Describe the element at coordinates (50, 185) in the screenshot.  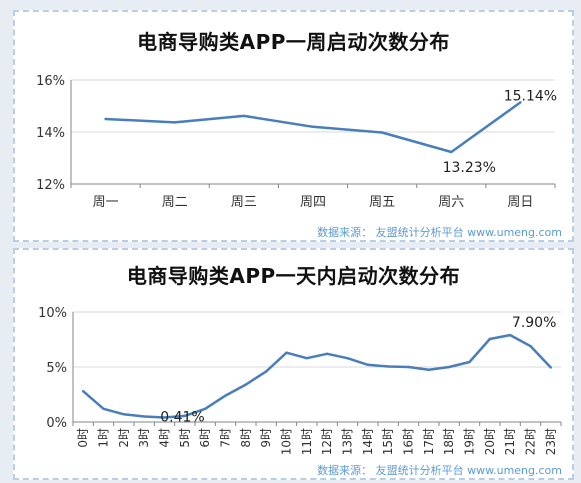
I see `y-tick-label: 12%` at that location.